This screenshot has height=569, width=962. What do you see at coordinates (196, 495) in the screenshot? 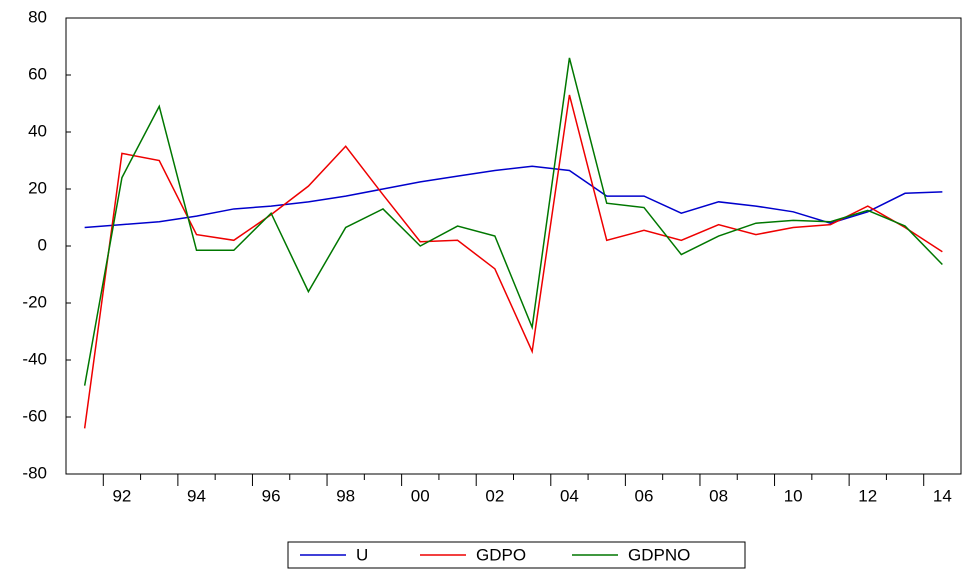
I see `x-tick-label: 94` at bounding box center [196, 495].